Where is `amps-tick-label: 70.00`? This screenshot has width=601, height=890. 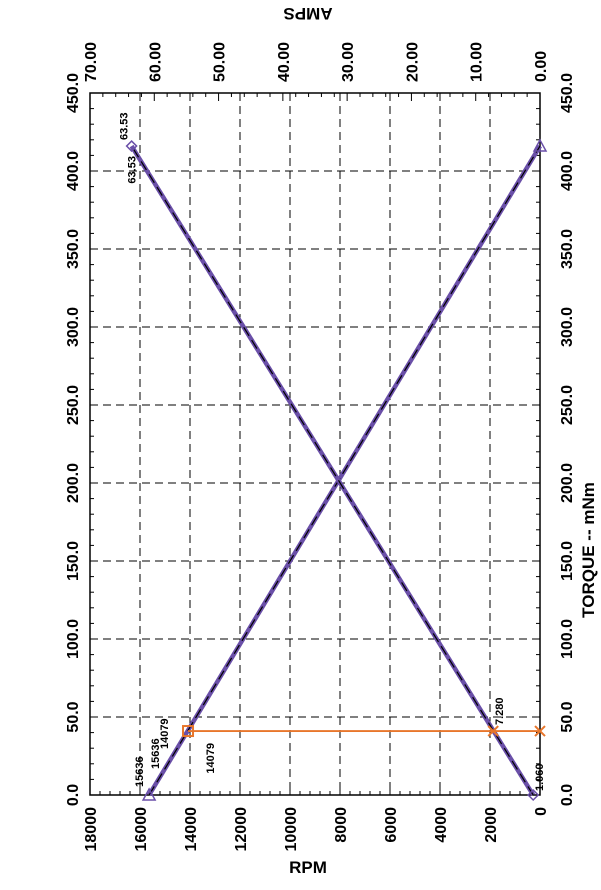
amps-tick-label: 70.00 is located at coordinates (91, 62).